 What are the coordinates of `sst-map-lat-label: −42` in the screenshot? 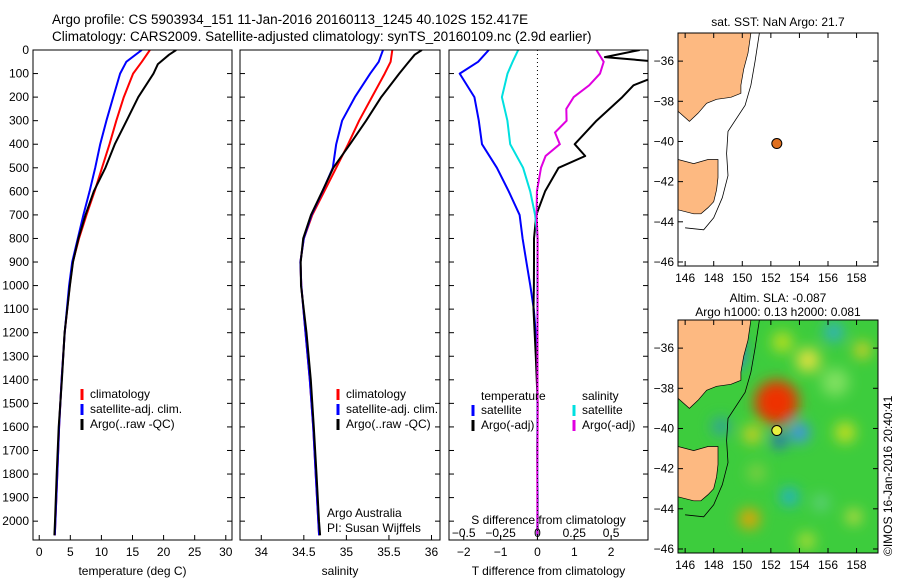 It's located at (664, 182).